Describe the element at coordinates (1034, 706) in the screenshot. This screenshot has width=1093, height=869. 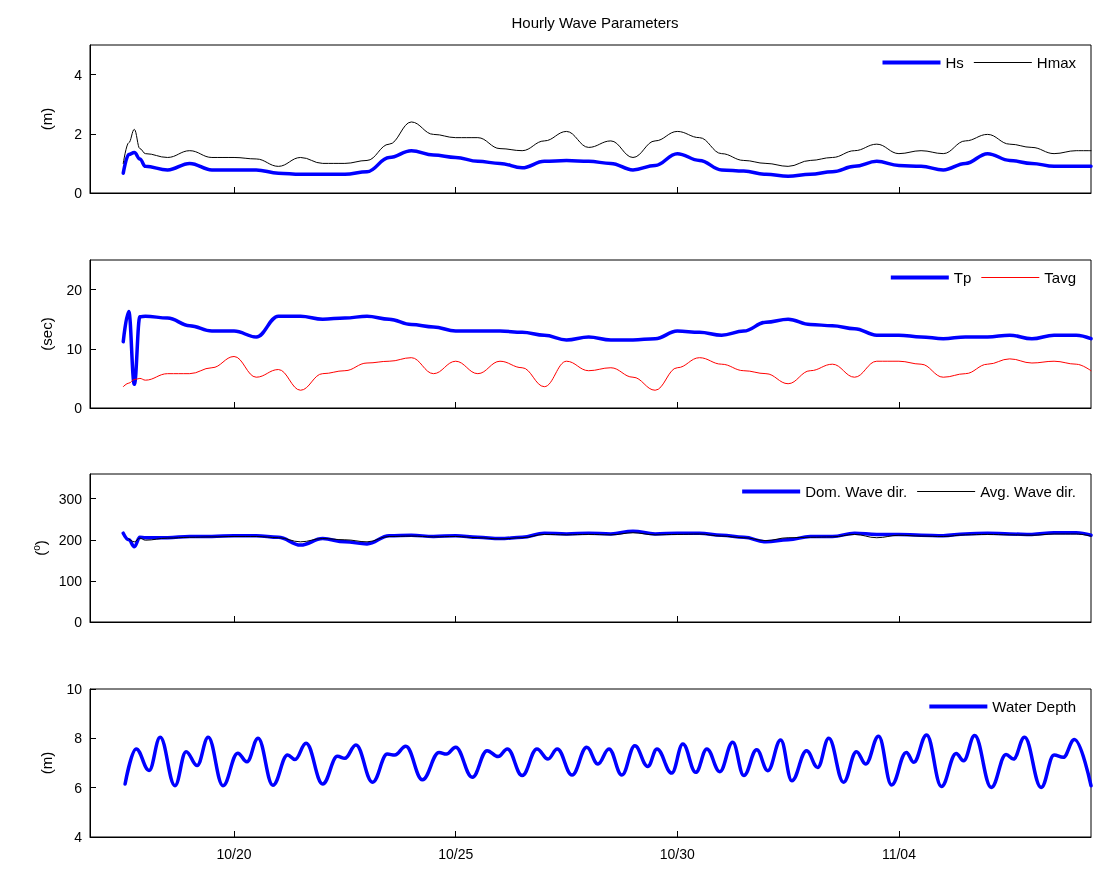
I see `legend-label: Water Depth` at that location.